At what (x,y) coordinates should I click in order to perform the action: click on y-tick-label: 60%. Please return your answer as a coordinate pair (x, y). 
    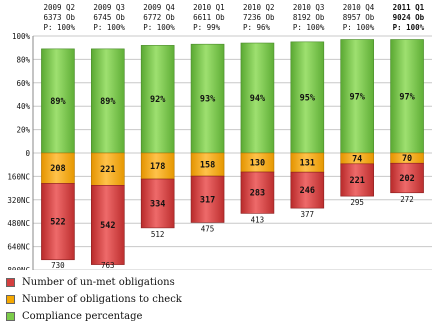
    Looking at the image, I should click on (23, 83).